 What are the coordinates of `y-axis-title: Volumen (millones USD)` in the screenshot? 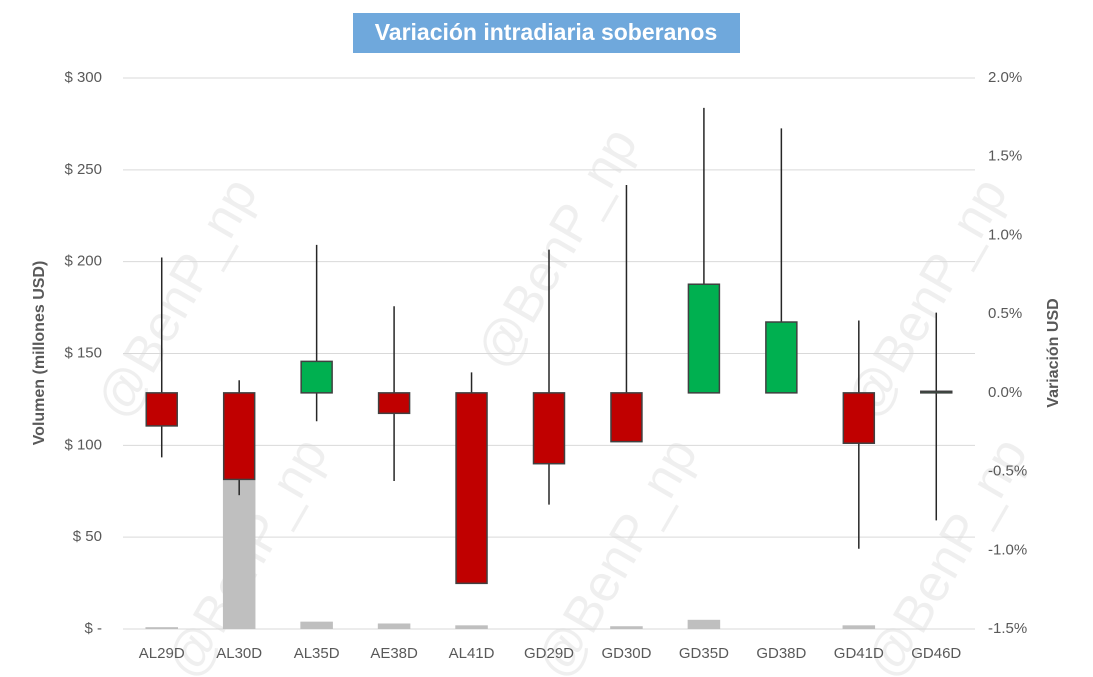 It's located at (39, 353).